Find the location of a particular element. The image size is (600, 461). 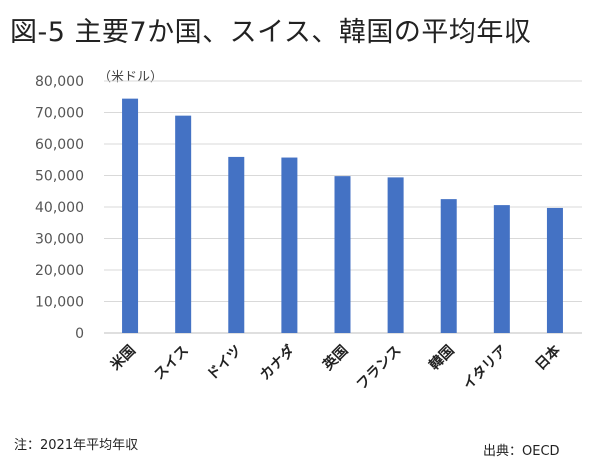

x-tick-label: 日本 is located at coordinates (548, 357).